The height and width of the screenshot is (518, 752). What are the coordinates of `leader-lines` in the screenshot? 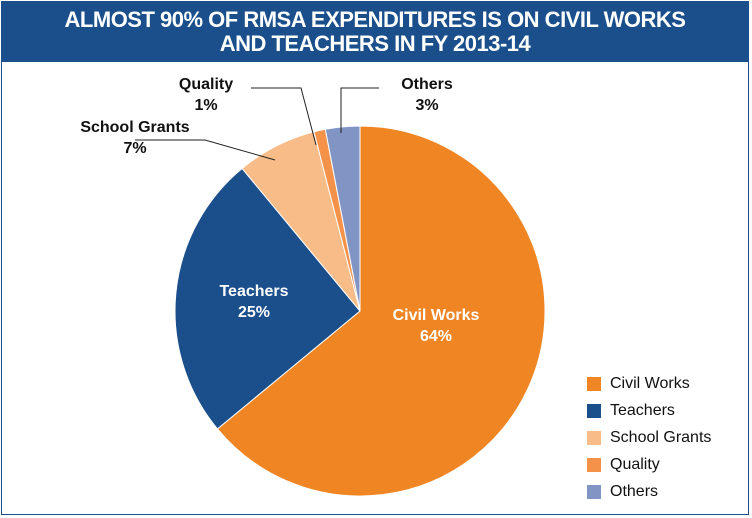 It's located at (257, 124).